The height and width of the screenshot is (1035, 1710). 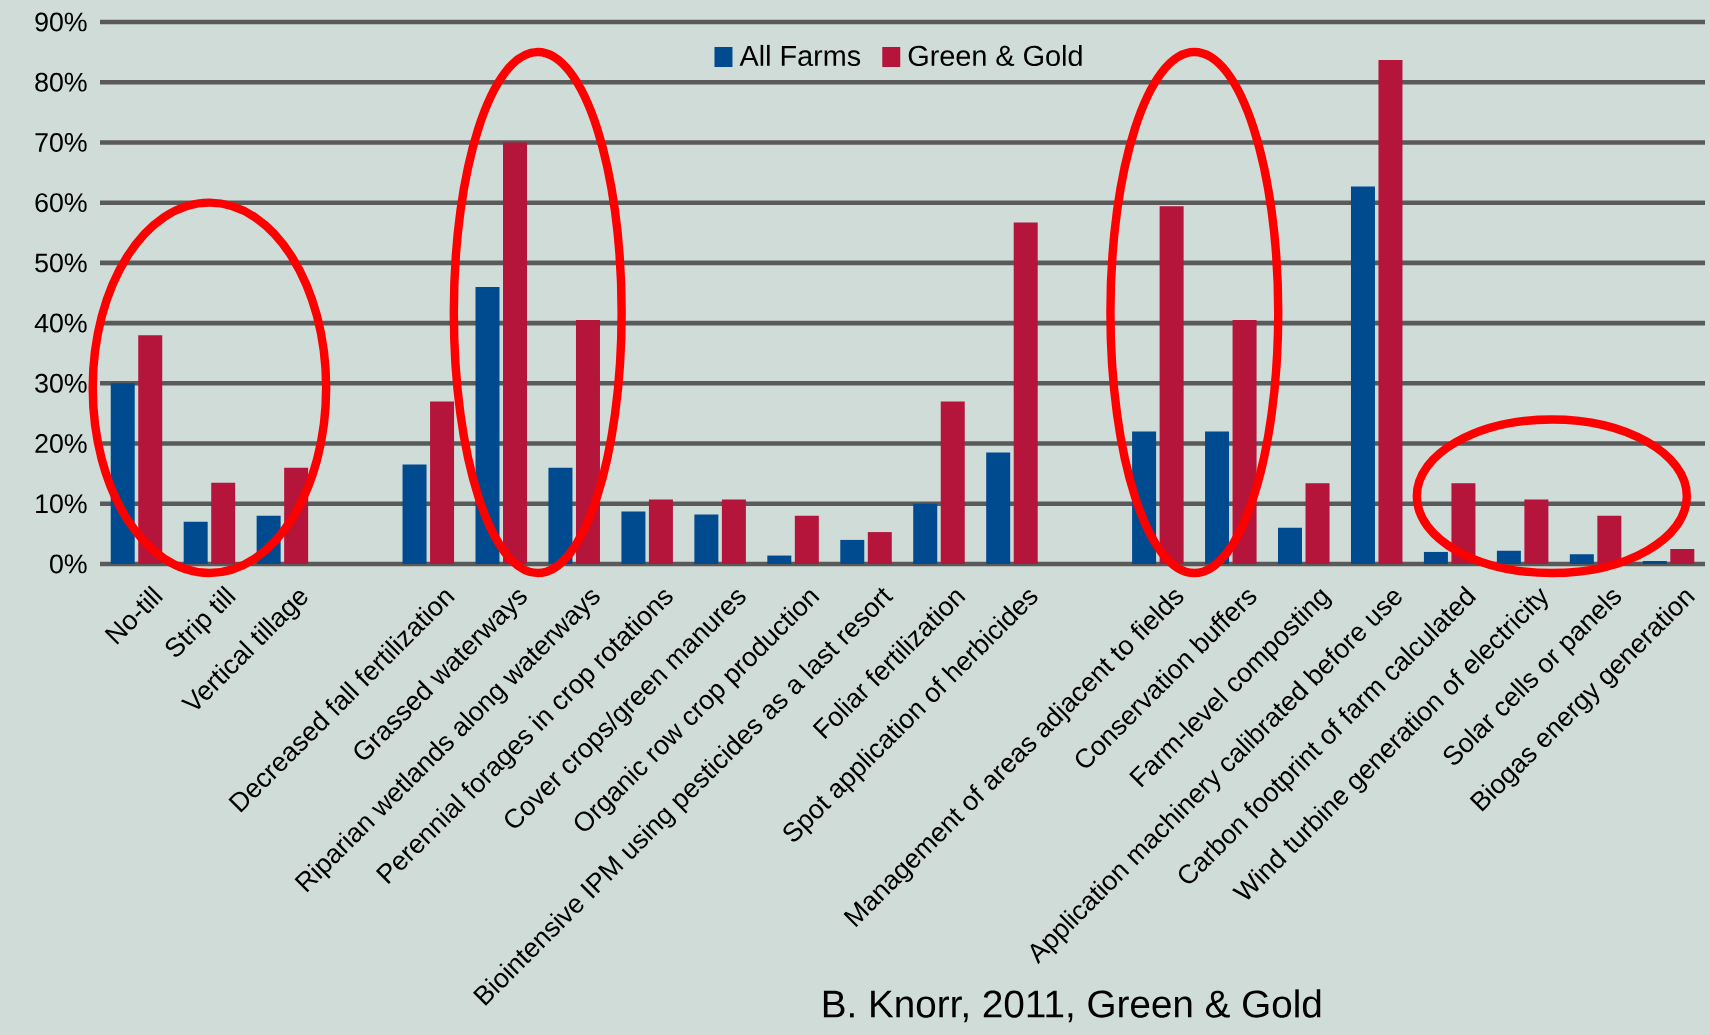 I want to click on text: B. Knorr, 2011, Green & Gold, so click(x=1072, y=1006).